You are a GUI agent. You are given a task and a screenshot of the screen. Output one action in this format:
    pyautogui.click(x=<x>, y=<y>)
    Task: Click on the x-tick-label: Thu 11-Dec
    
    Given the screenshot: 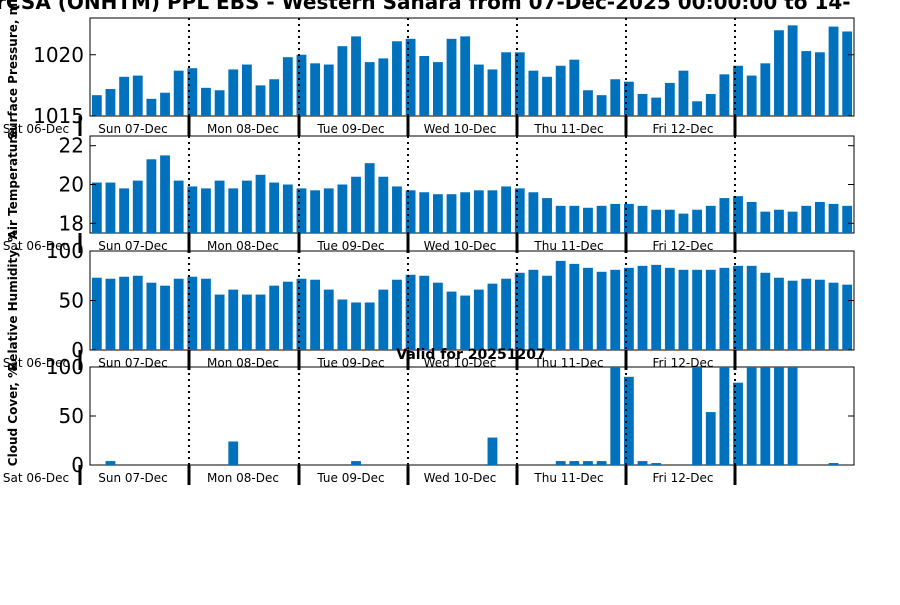 What is the action you would take?
    pyautogui.click(x=568, y=478)
    